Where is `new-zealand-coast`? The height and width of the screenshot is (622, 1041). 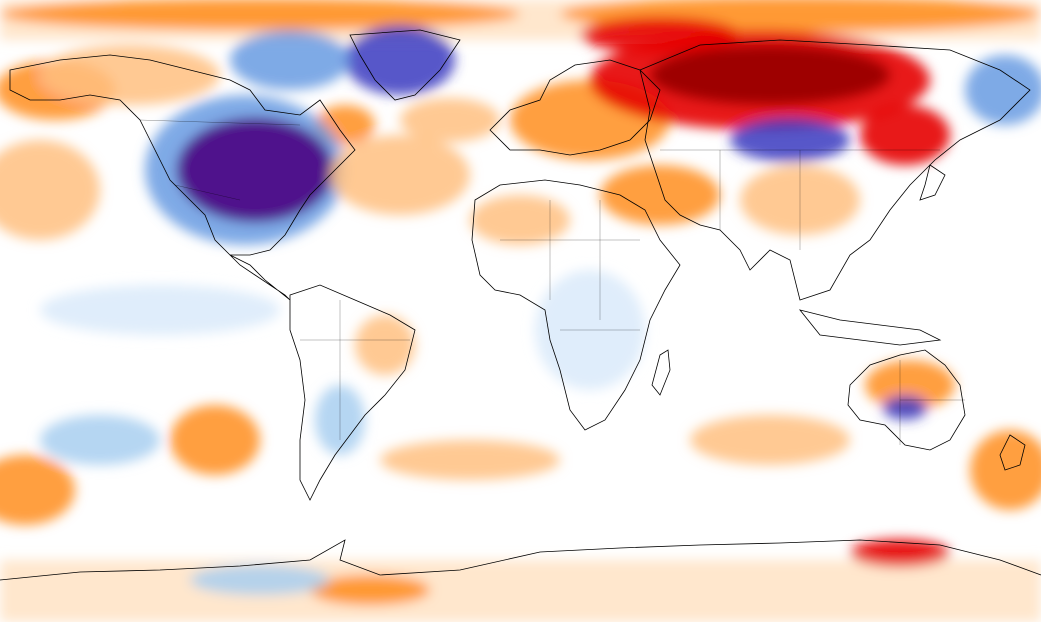
new-zealand-coast is located at coordinates (1012, 452).